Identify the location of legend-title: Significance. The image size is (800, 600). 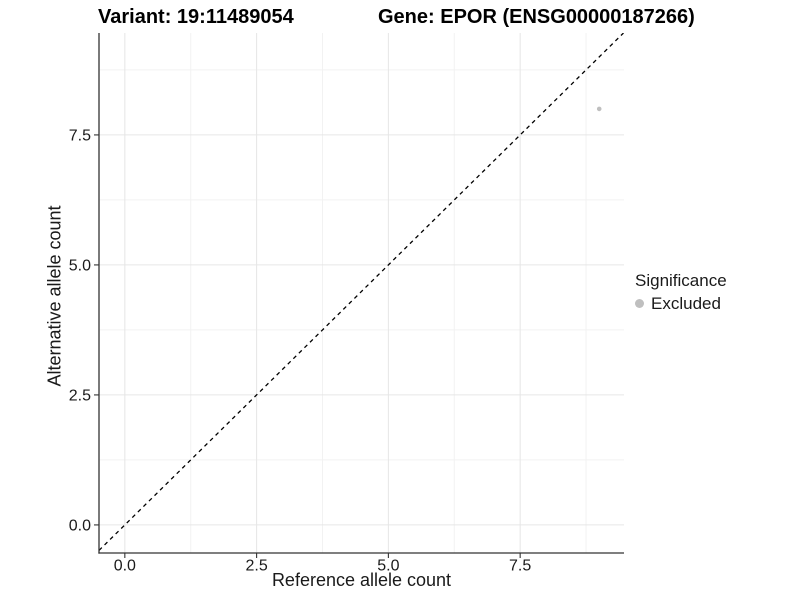
(681, 280).